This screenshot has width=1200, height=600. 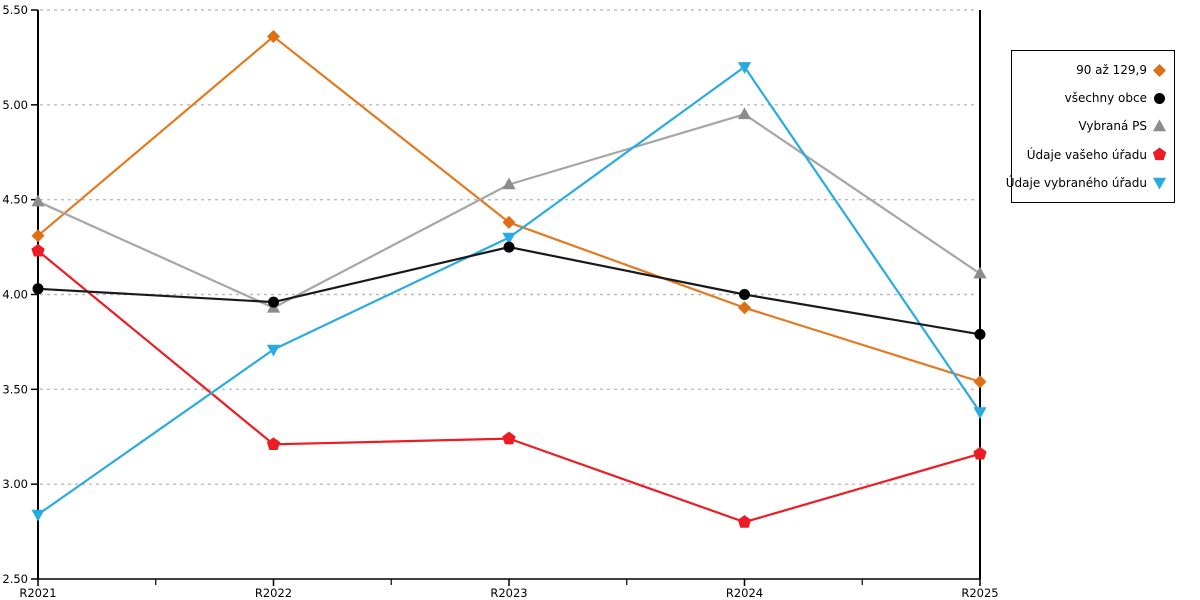 I want to click on y-tick-label: 3.50, so click(x=15, y=389).